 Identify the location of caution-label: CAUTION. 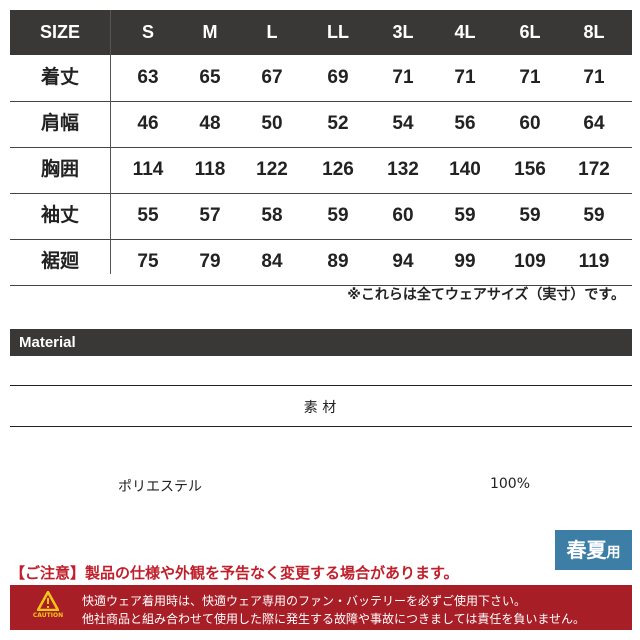
(48, 615).